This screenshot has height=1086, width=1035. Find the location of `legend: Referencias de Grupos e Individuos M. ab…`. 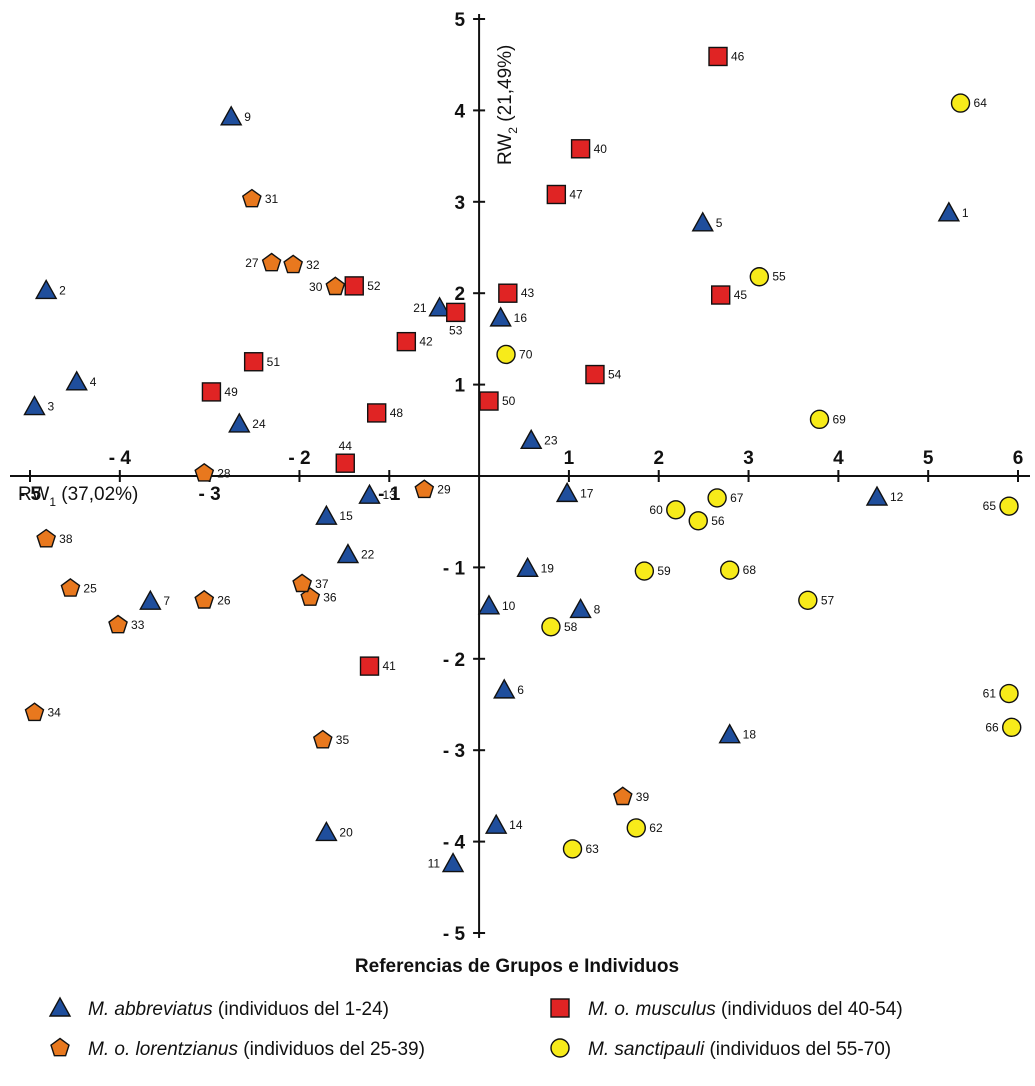

legend: Referencias de Grupos e Individuos M. ab… is located at coordinates (475, 1008).